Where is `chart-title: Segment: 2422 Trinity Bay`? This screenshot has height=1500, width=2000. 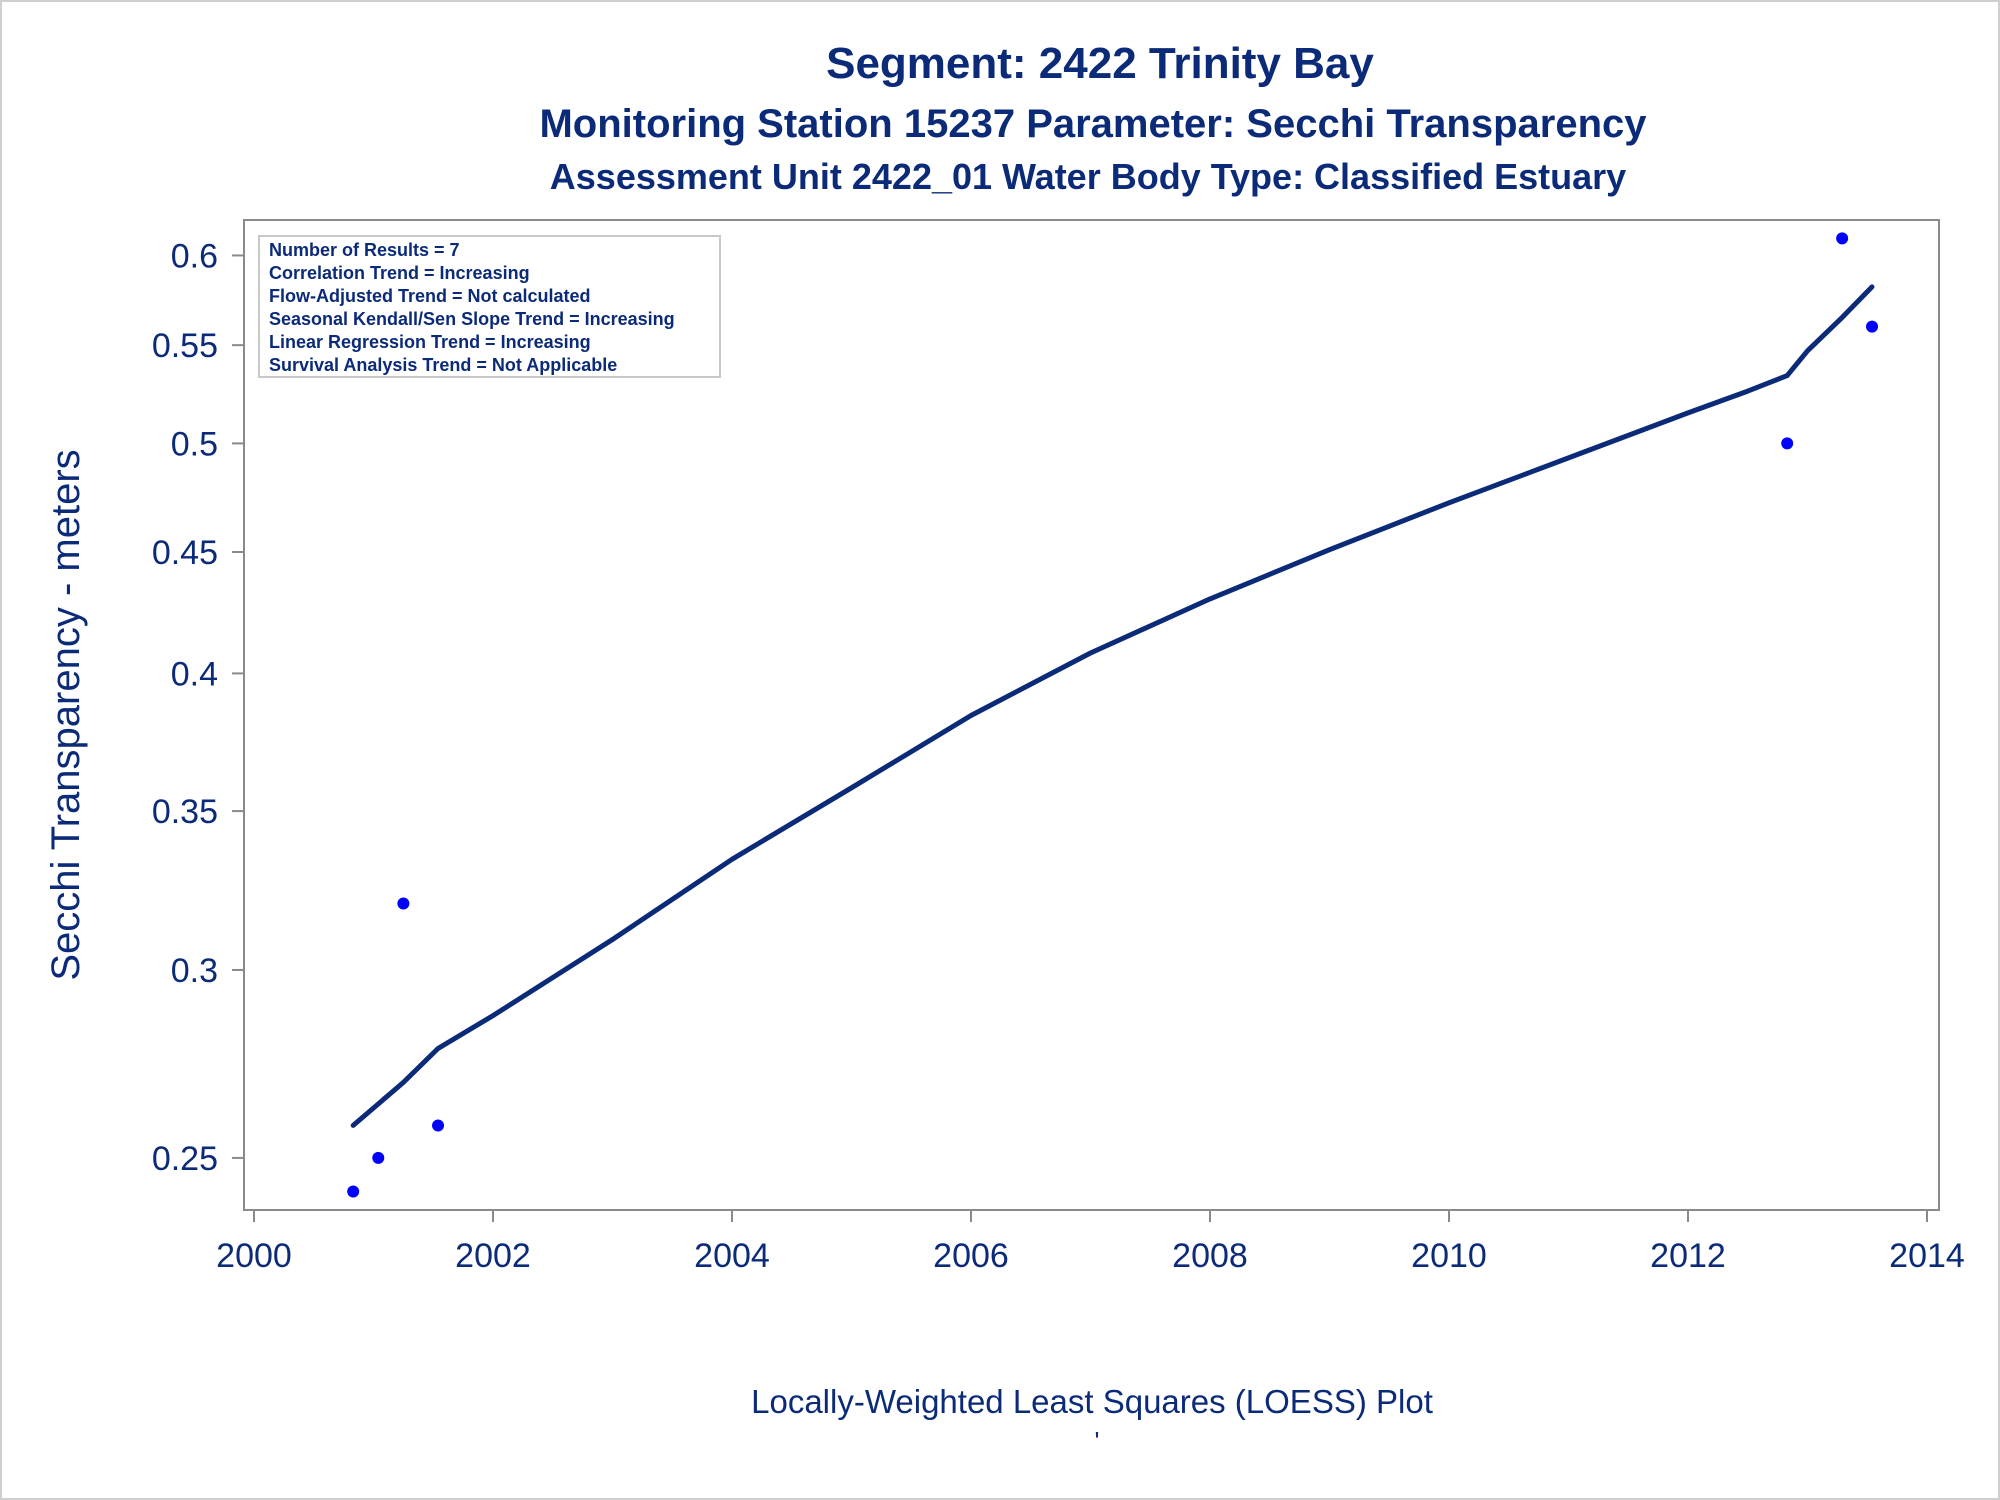 chart-title: Segment: 2422 Trinity Bay is located at coordinates (1100, 63).